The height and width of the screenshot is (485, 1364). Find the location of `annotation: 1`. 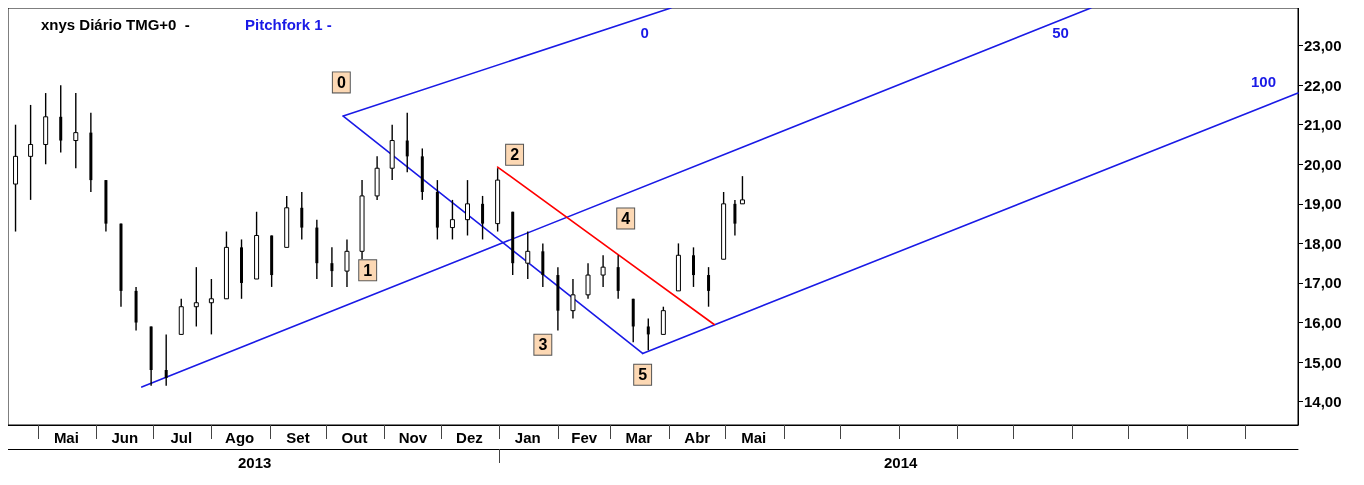

annotation: 1 is located at coordinates (368, 270).